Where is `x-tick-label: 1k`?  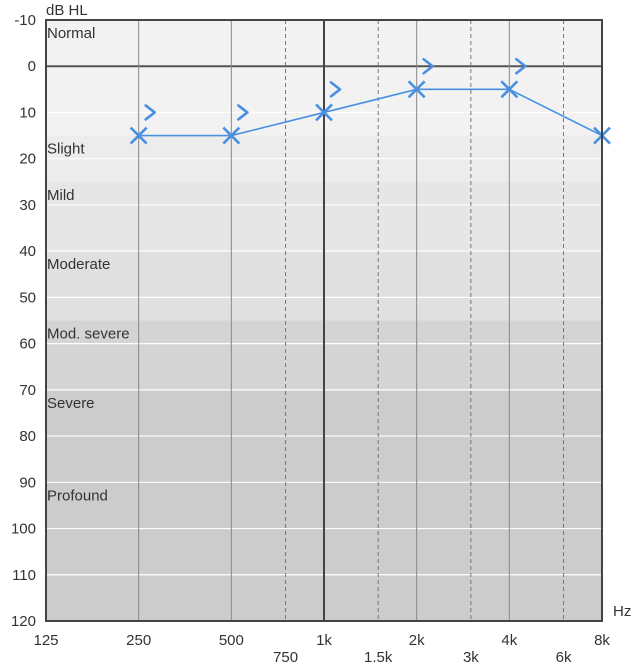 x-tick-label: 1k is located at coordinates (324, 640).